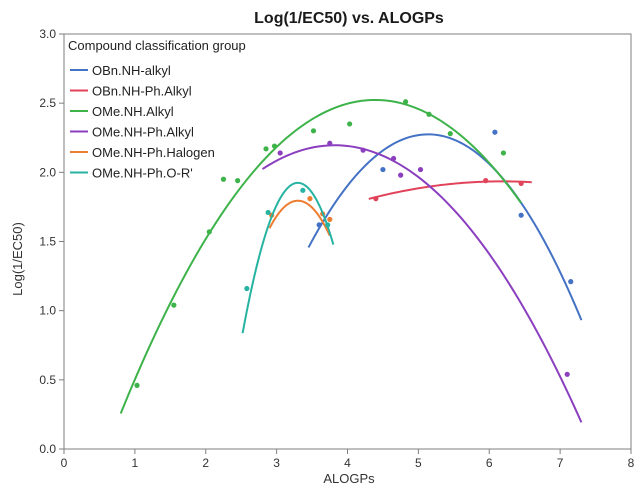  What do you see at coordinates (489, 463) in the screenshot?
I see `x-tick-label: 6` at bounding box center [489, 463].